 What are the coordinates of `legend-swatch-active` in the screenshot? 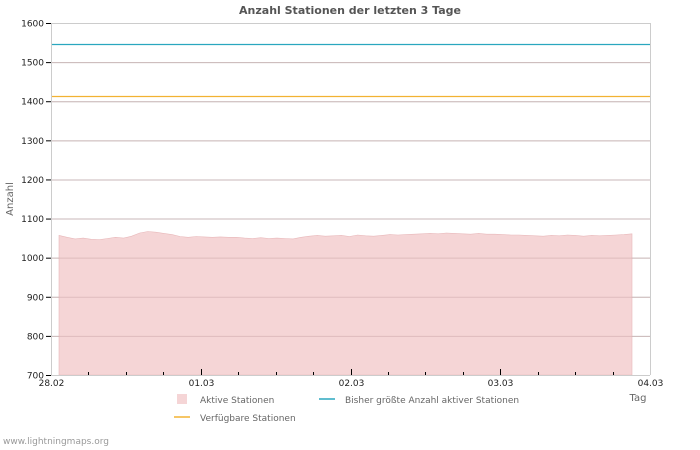 It's located at (182, 399).